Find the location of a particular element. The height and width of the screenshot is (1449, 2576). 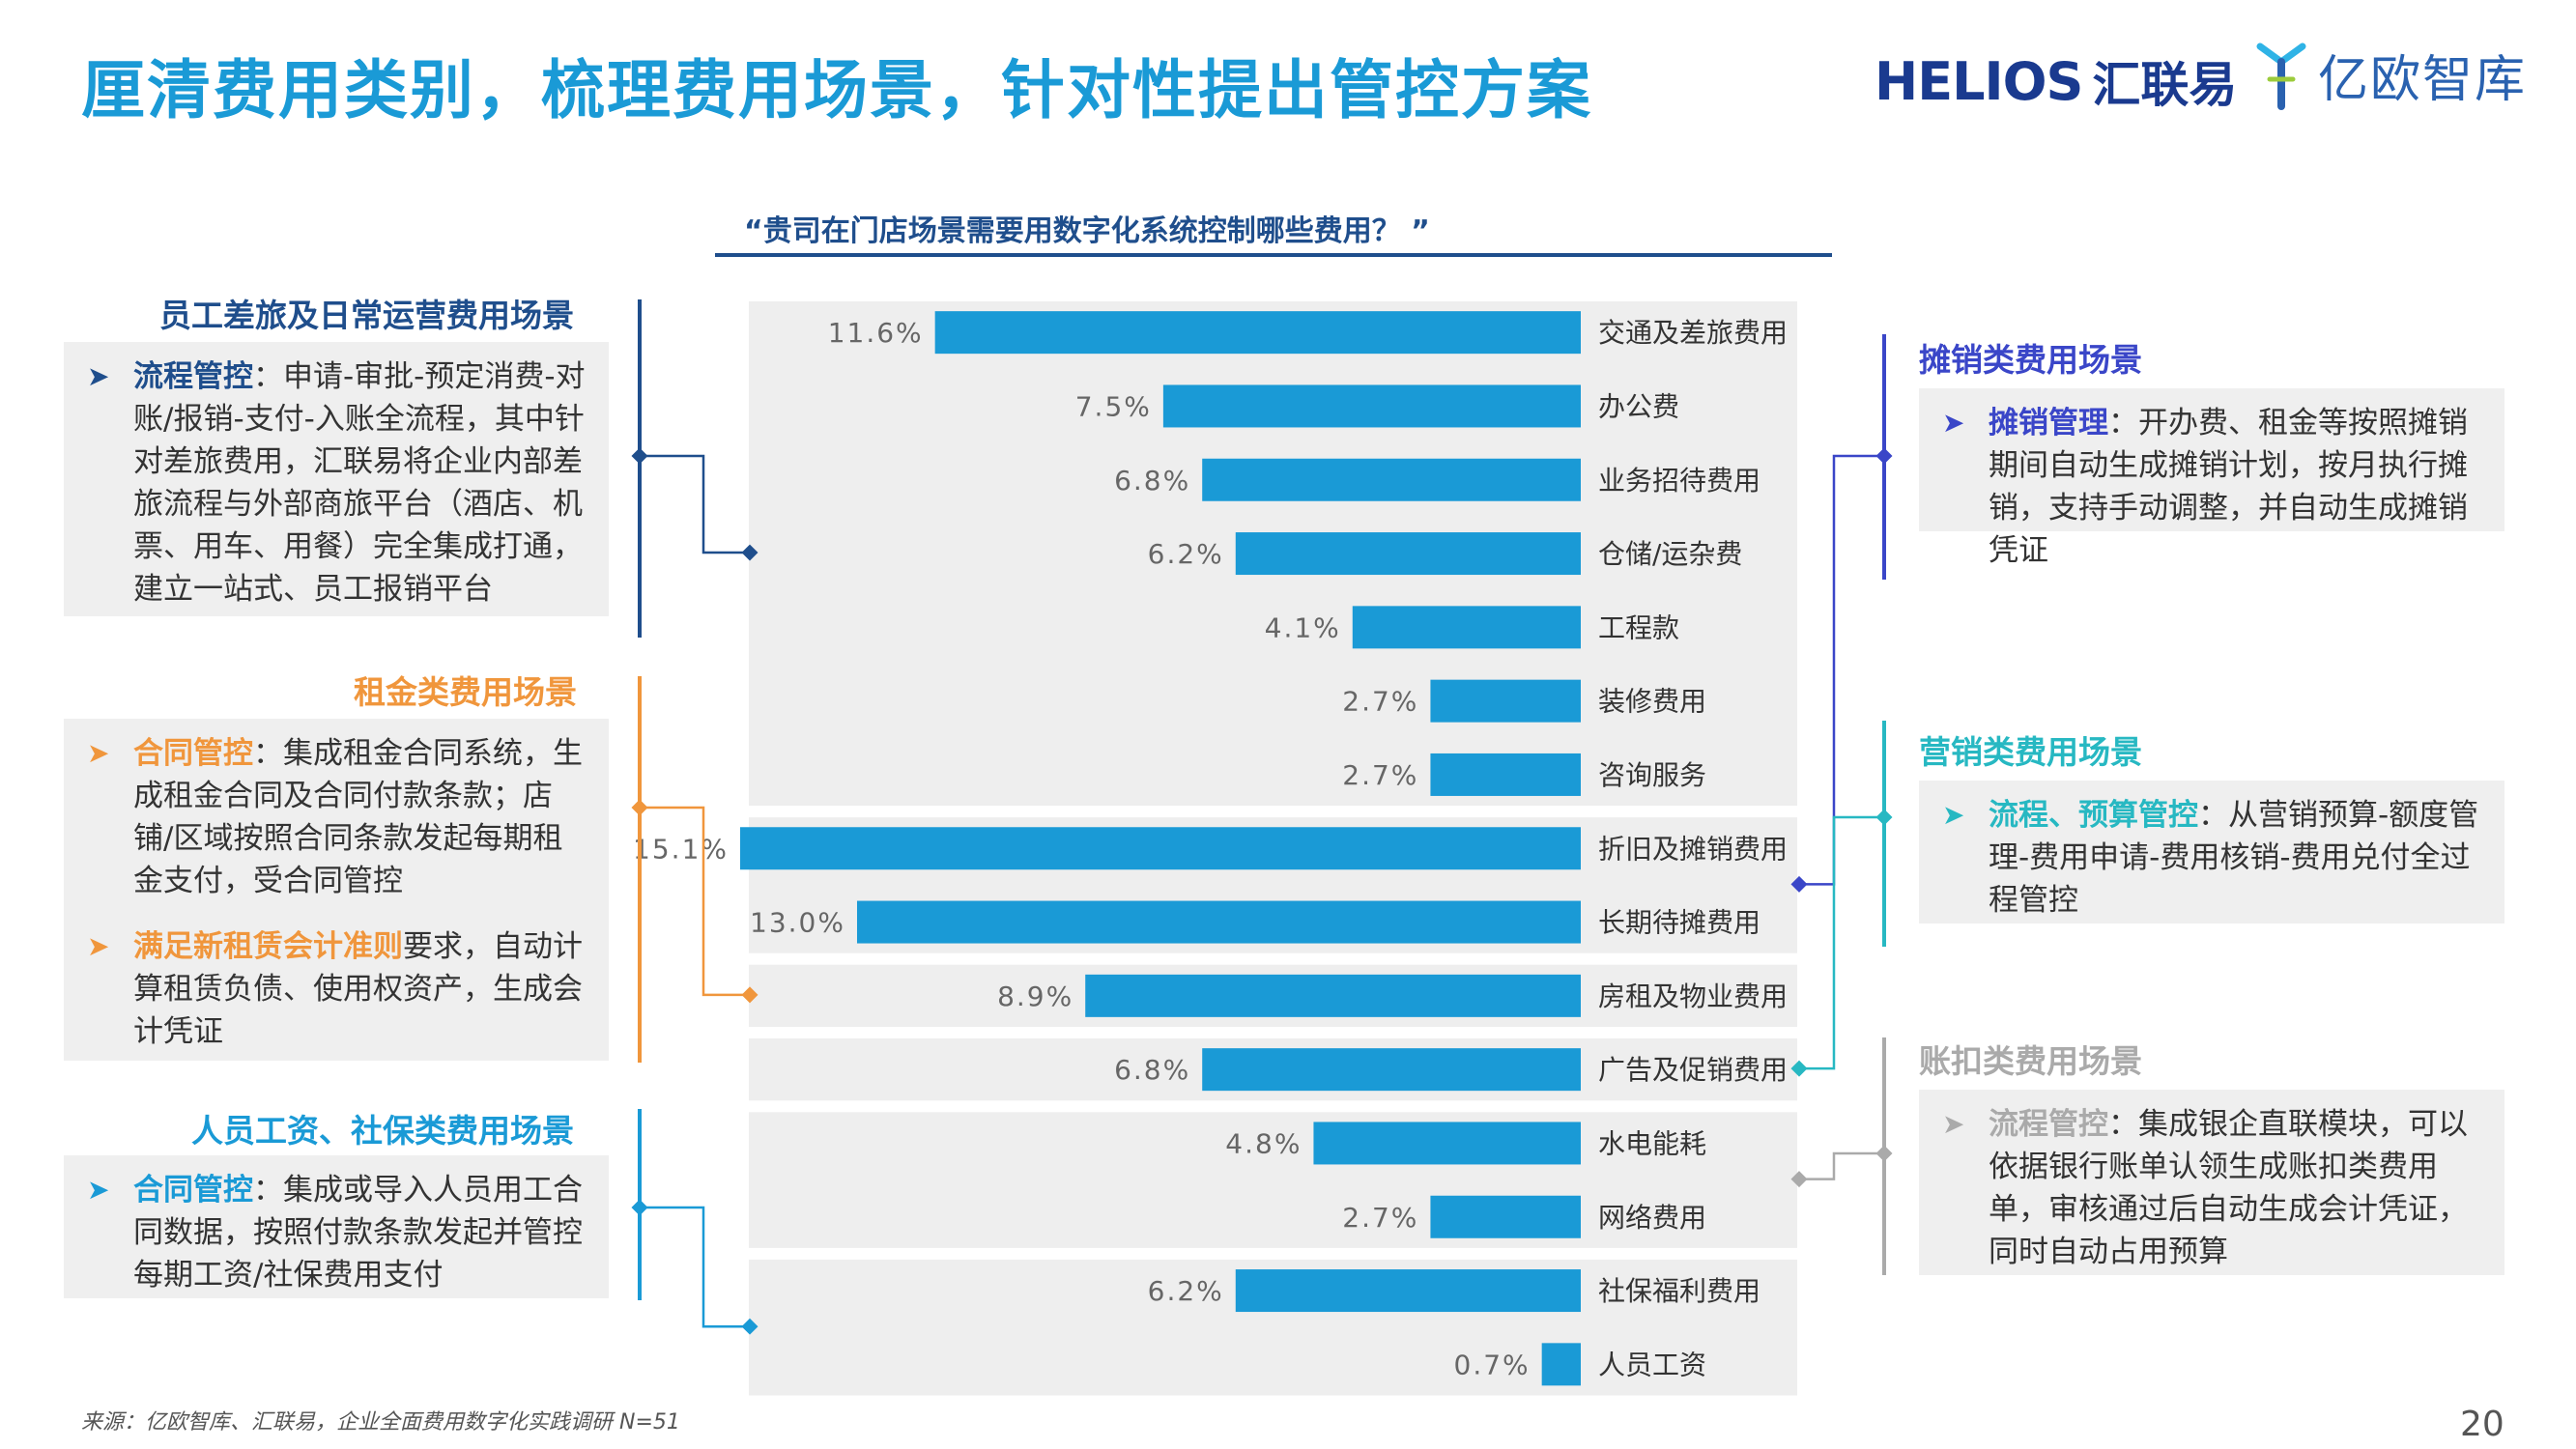

bullet-text: 要求，自动计算租赁负债、使用权资产，生成会计凭证 is located at coordinates (358, 989).